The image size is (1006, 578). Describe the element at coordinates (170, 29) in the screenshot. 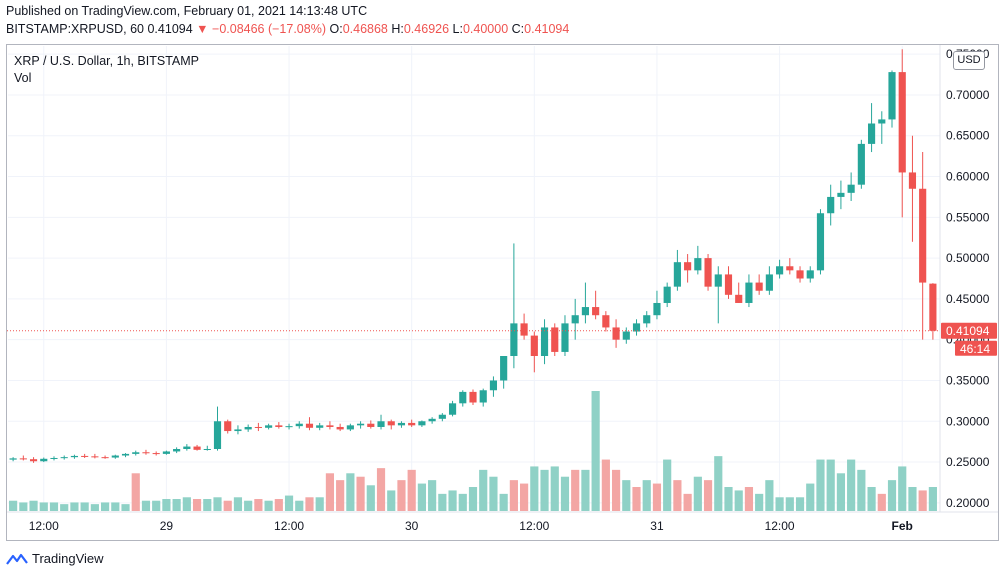

I see `last-price: 0.41094` at that location.